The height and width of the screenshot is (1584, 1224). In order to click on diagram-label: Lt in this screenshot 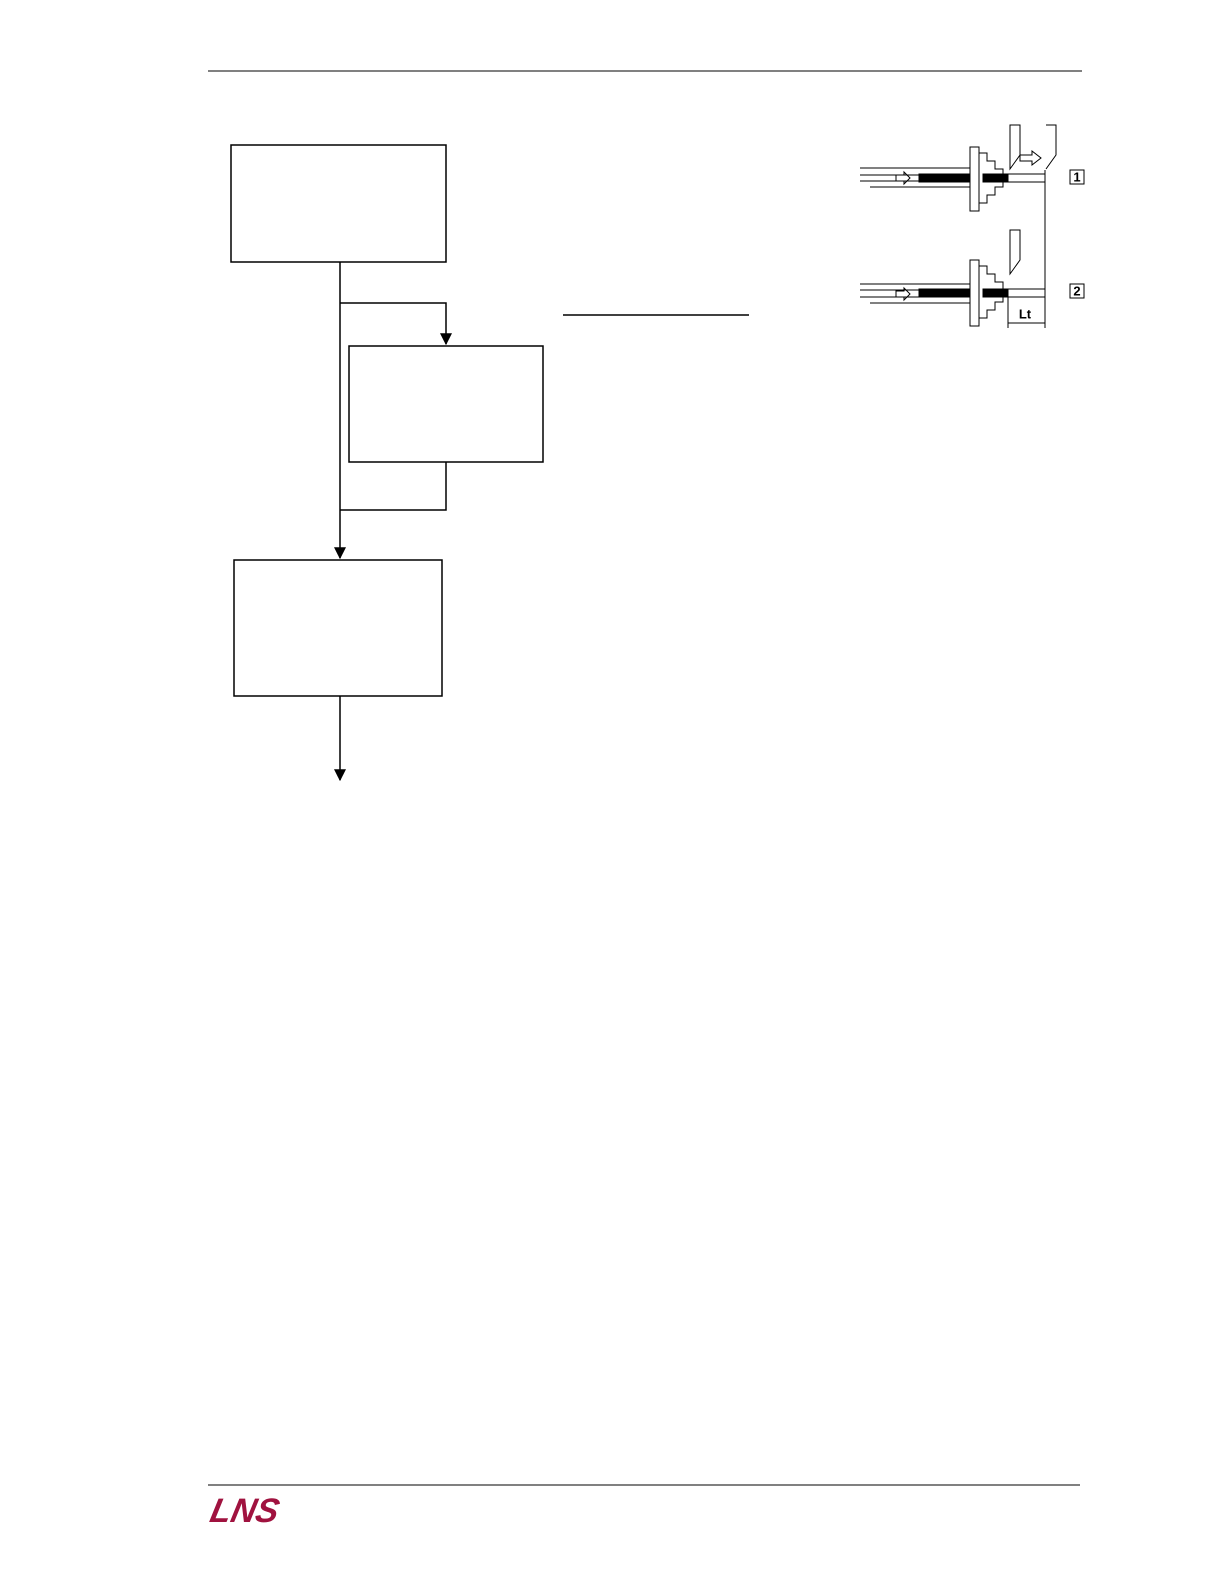, I will do `click(1025, 313)`.